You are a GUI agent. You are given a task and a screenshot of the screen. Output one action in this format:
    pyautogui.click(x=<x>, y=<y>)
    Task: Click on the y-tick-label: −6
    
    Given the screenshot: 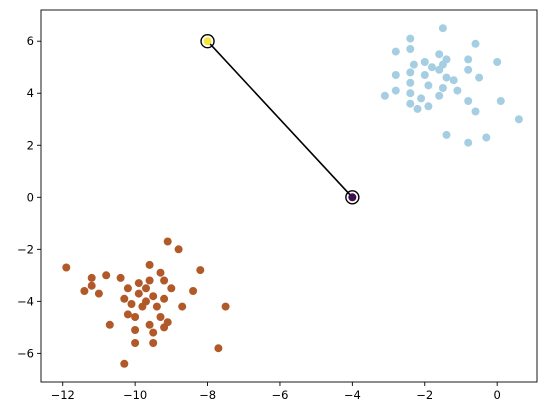 What is the action you would take?
    pyautogui.click(x=25, y=353)
    